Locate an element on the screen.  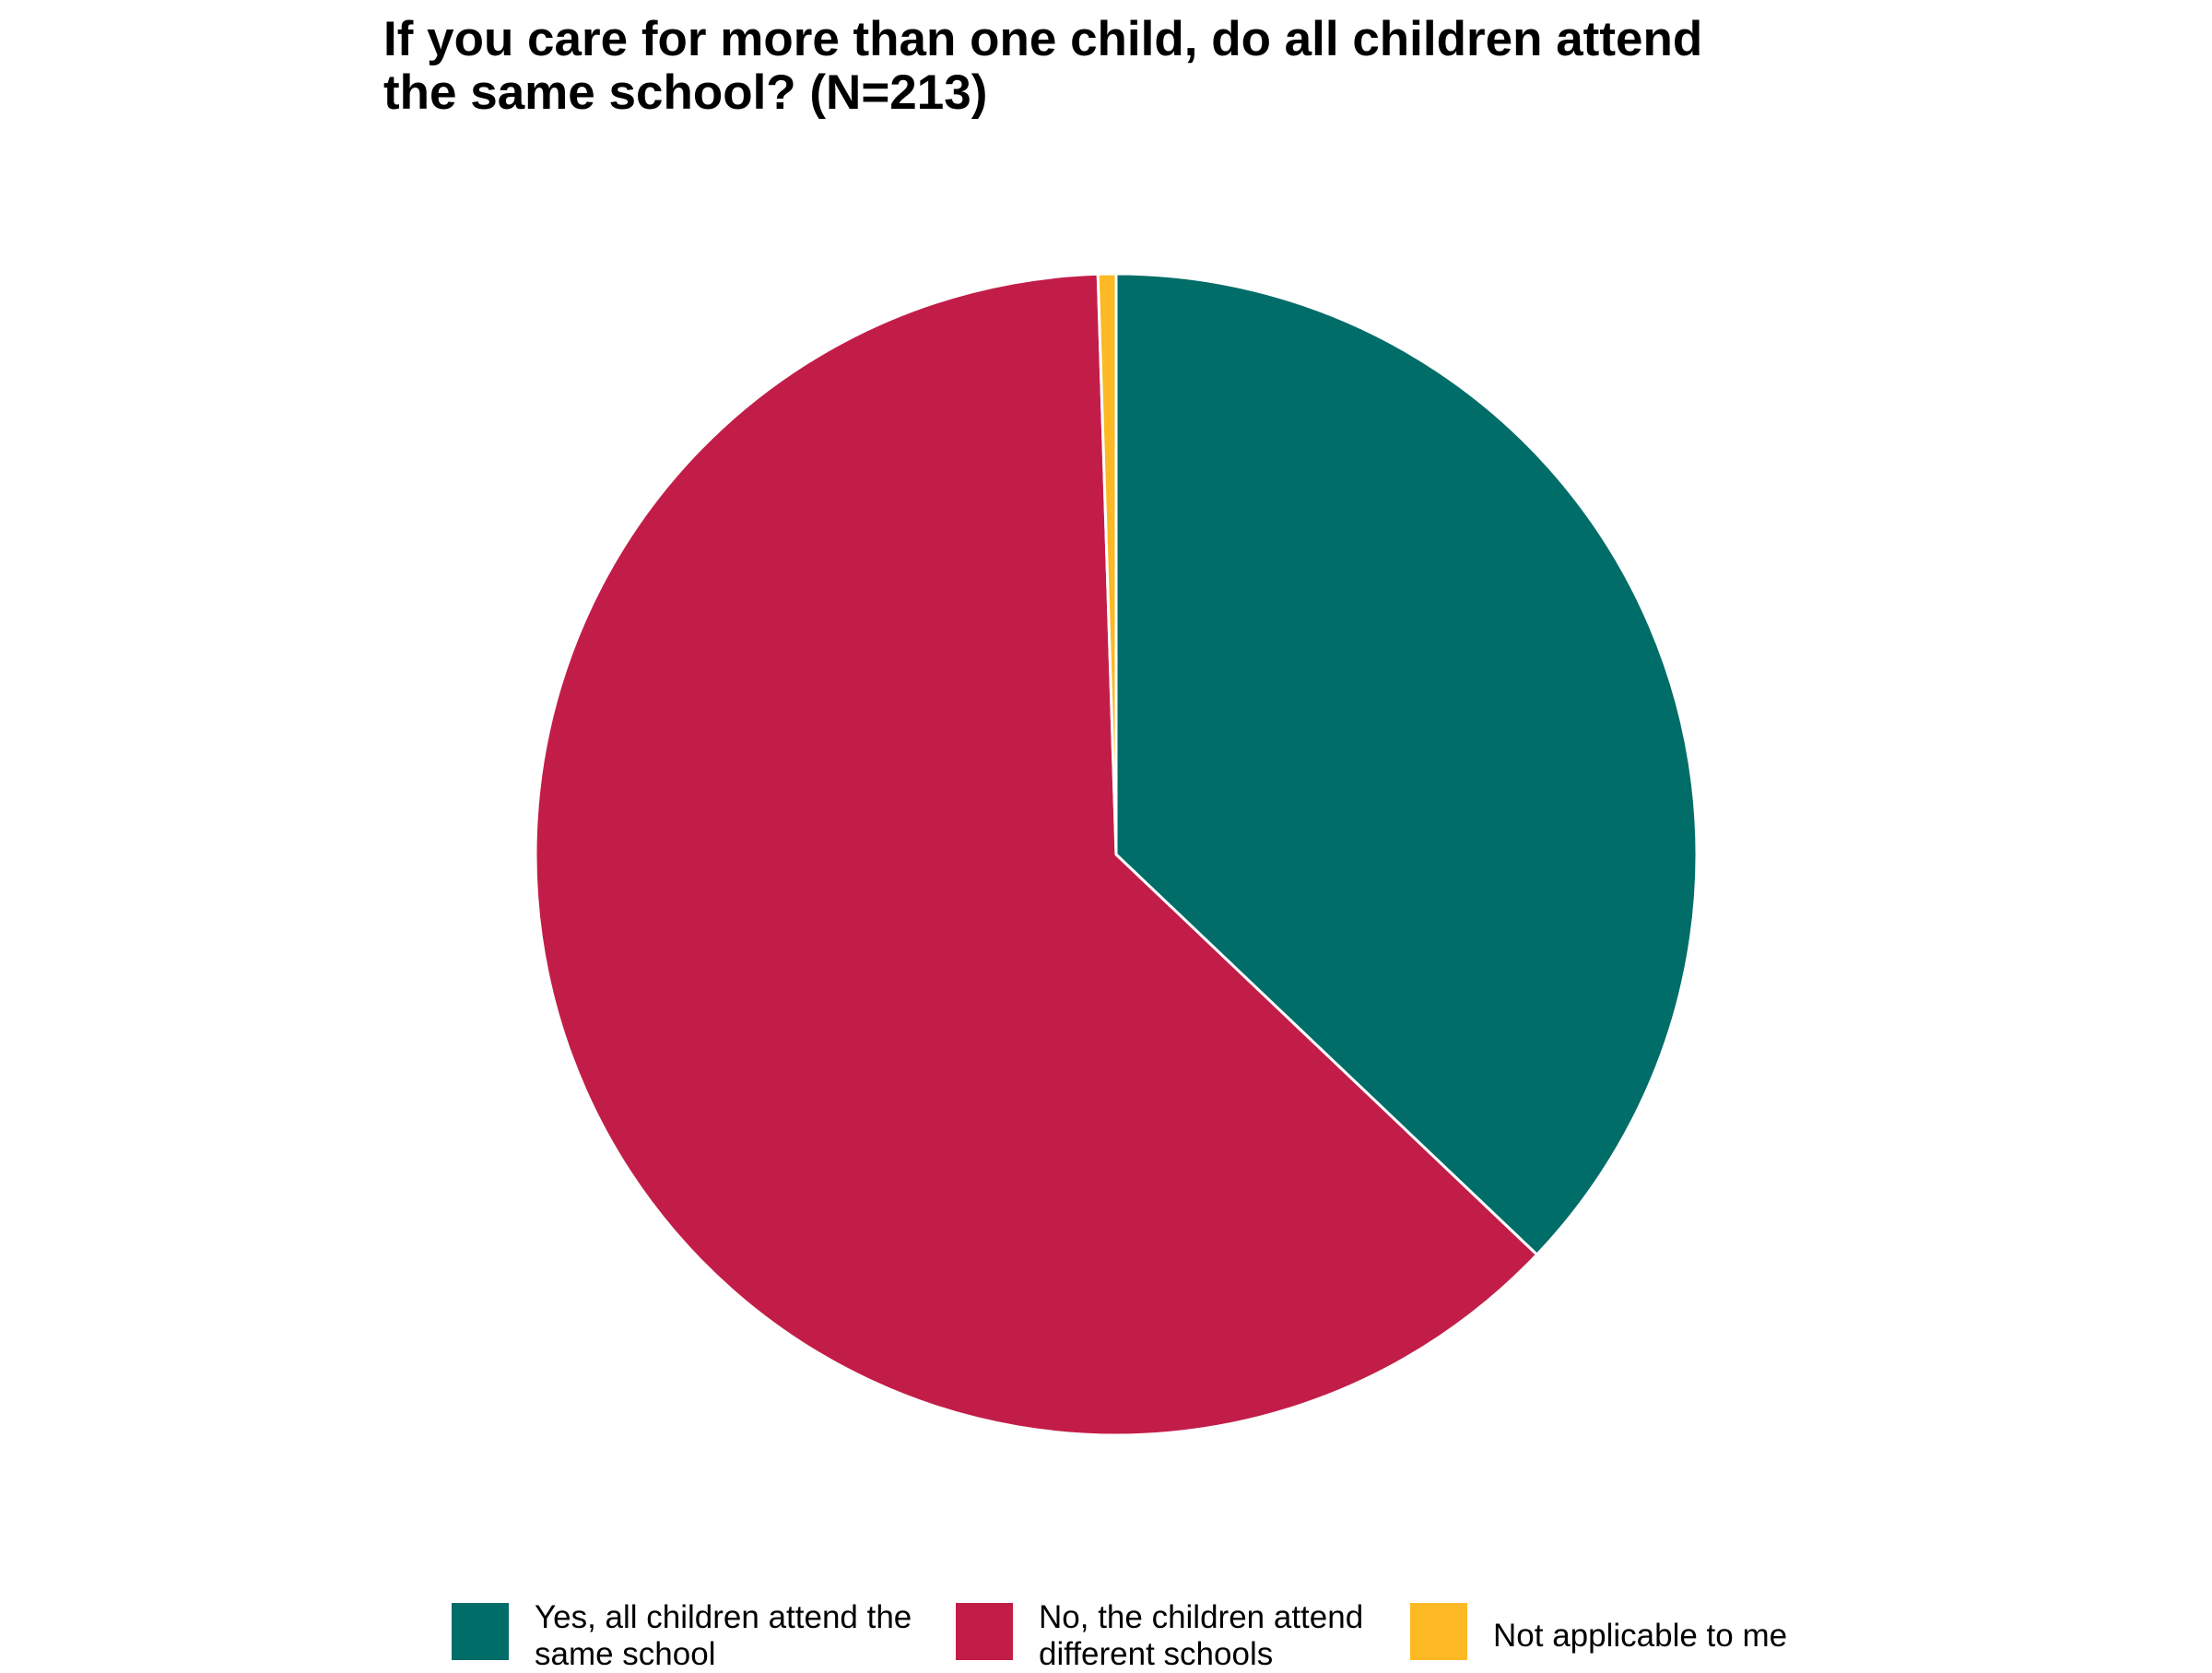
legend-swatch-not-applicable is located at coordinates (1438, 1631).